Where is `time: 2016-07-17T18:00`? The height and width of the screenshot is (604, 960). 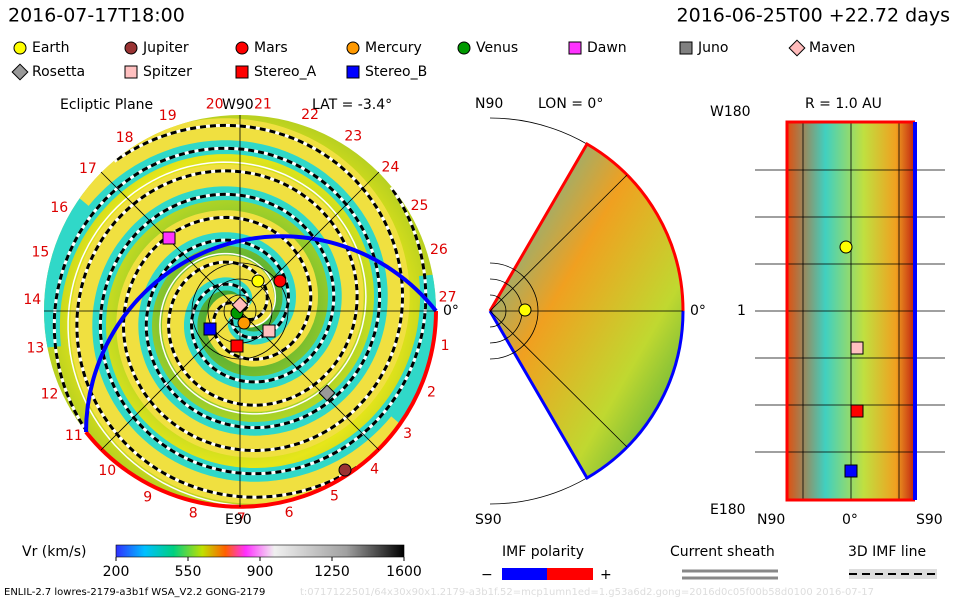
time: 2016-07-17T18:00 is located at coordinates (96, 16).